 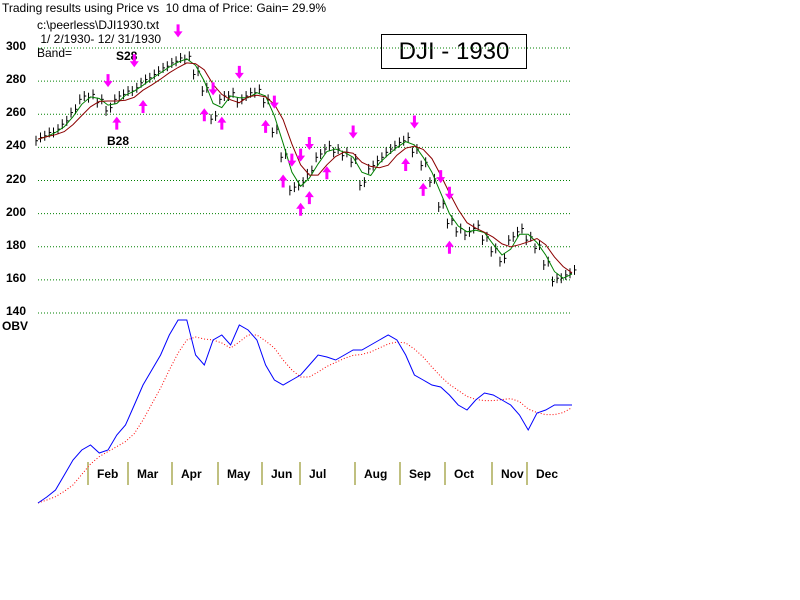 I want to click on sell-signal-label: S28, so click(x=127, y=56).